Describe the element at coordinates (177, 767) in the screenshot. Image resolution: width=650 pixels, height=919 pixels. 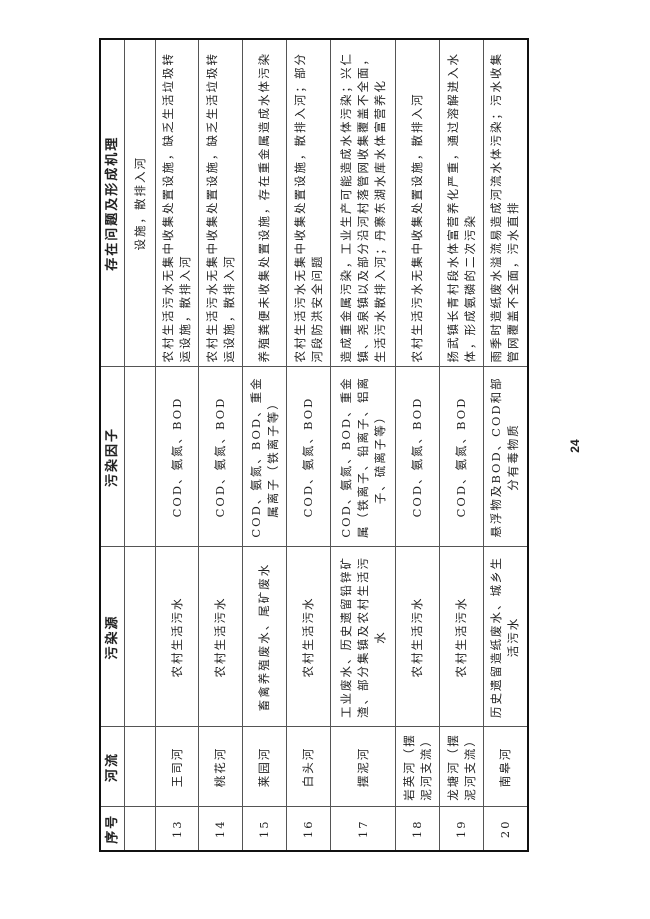
I see `cell-river: 王司河` at that location.